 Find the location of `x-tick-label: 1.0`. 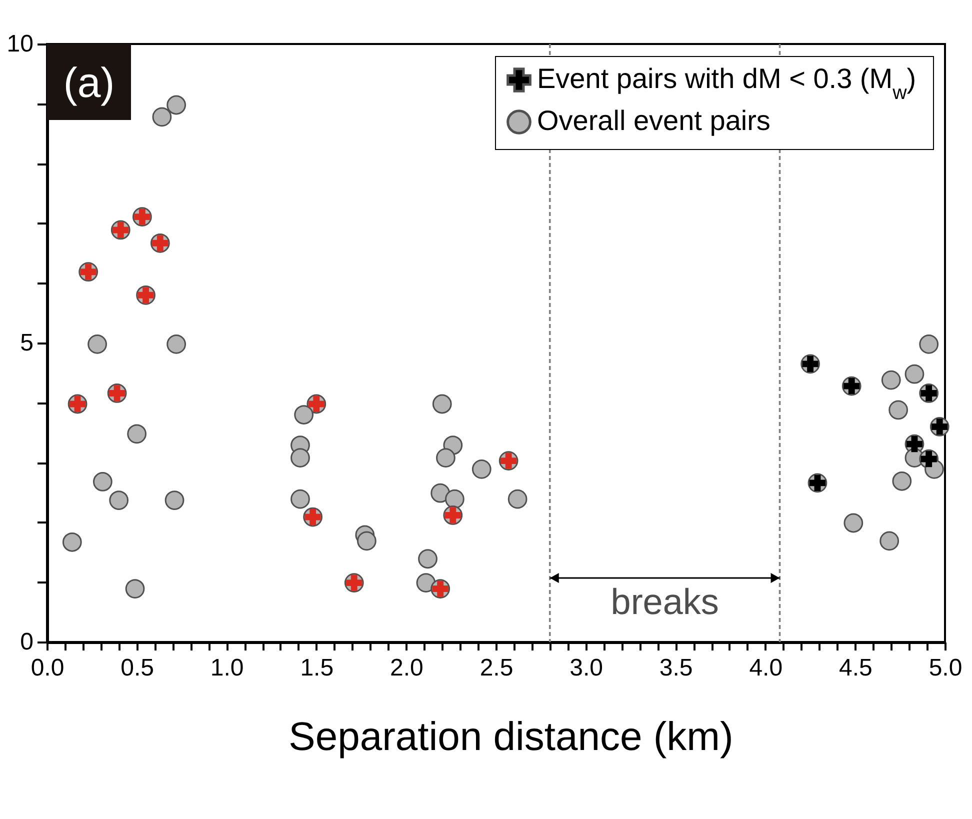

x-tick-label: 1.0 is located at coordinates (227, 668).